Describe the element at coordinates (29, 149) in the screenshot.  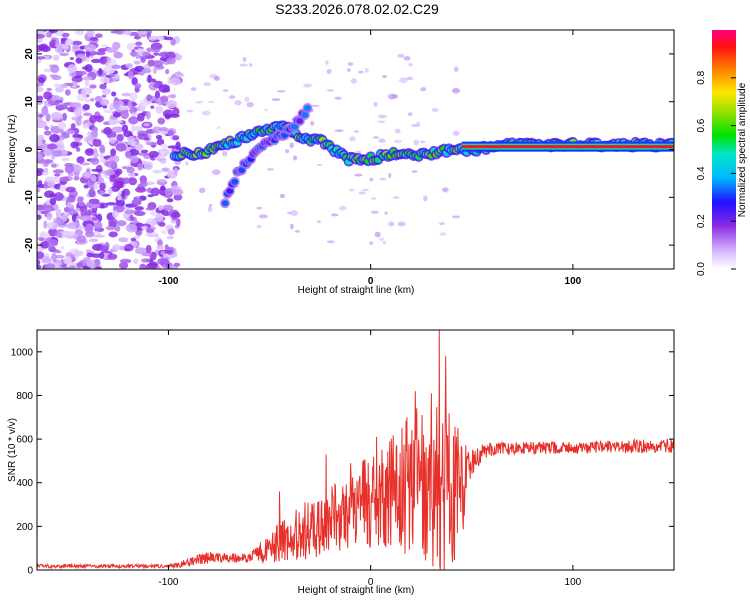
I see `spectrogram-ytick-label: 0` at that location.